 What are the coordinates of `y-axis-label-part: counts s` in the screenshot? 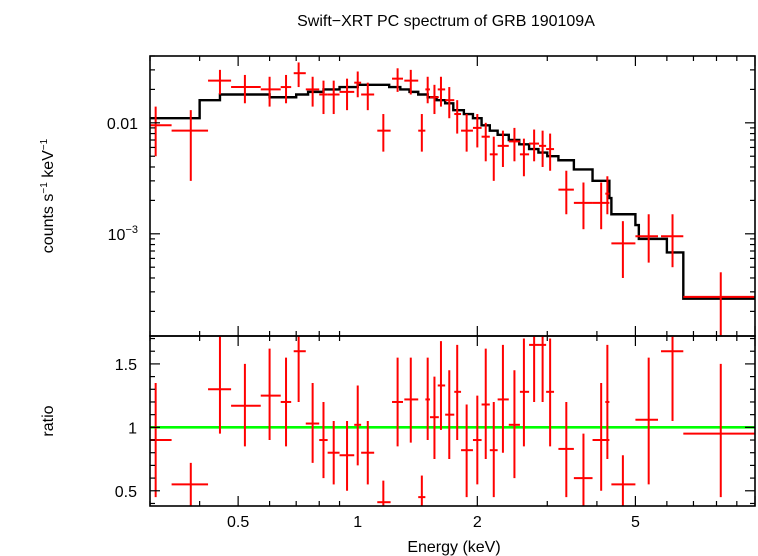 It's located at (48, 224).